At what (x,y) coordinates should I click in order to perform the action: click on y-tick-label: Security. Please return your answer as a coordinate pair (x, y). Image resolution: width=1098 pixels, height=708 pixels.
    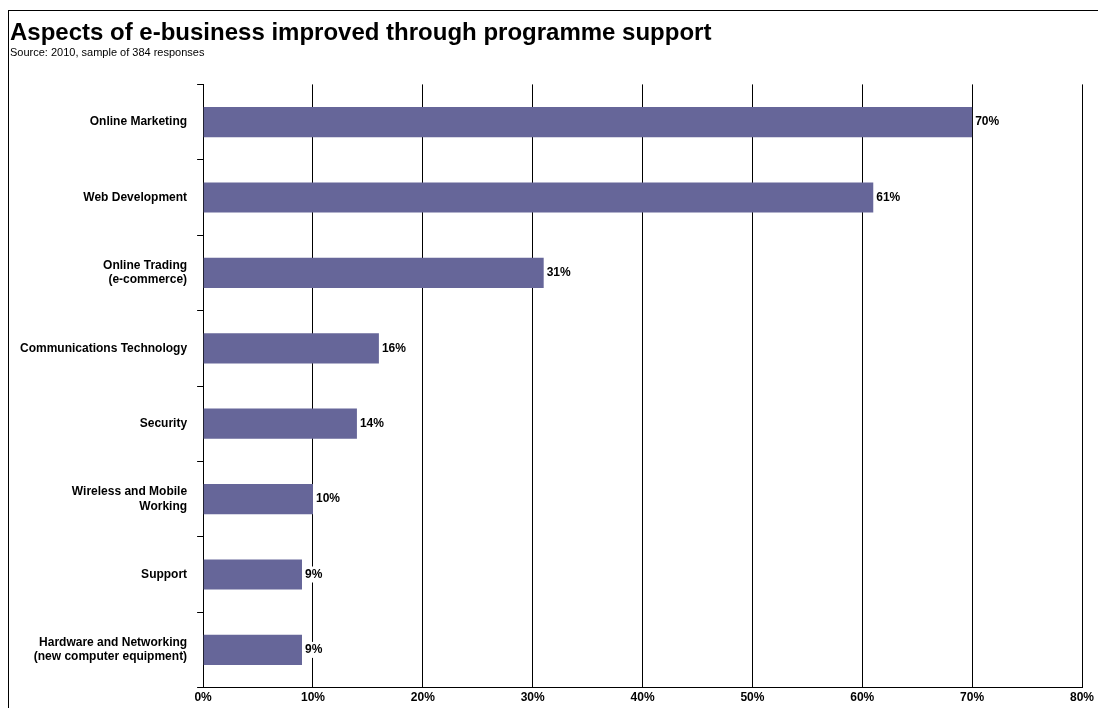
    Looking at the image, I should click on (163, 423).